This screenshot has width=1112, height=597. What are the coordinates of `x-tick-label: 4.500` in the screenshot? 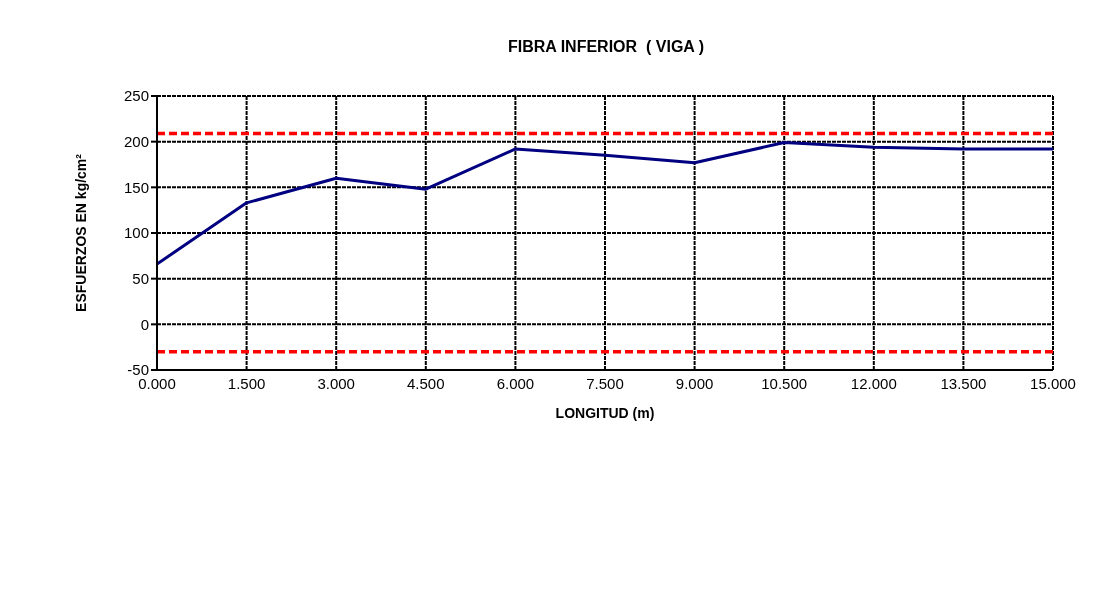 It's located at (426, 383).